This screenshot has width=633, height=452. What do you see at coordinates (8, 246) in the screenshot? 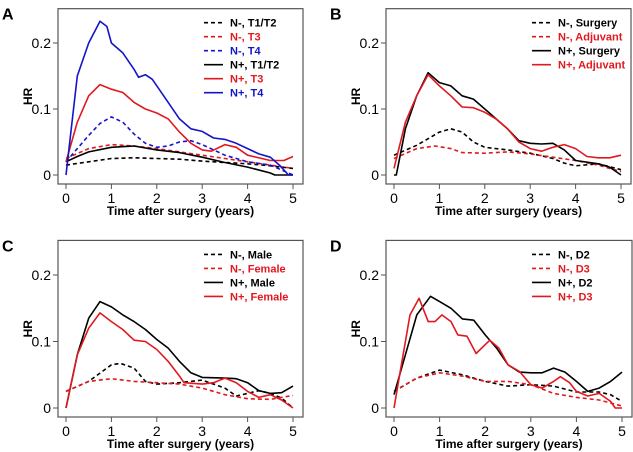
I see `panel-letter: C` at bounding box center [8, 246].